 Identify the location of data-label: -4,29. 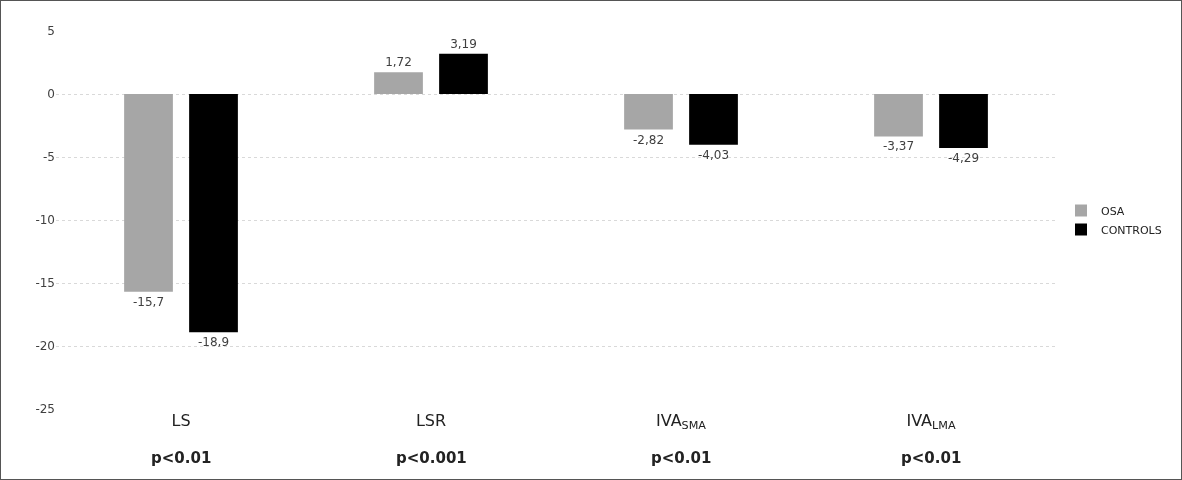
(963, 158).